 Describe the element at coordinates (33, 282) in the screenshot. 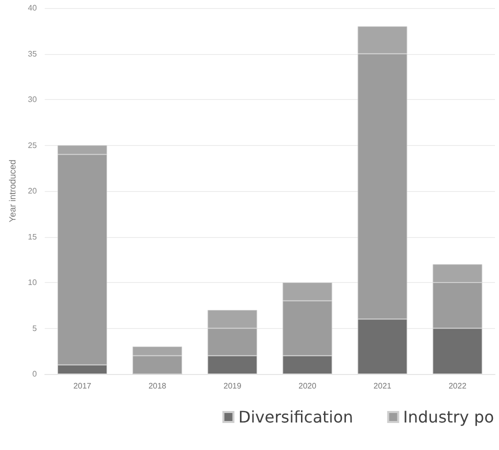

I see `y-tick-label: 10` at that location.